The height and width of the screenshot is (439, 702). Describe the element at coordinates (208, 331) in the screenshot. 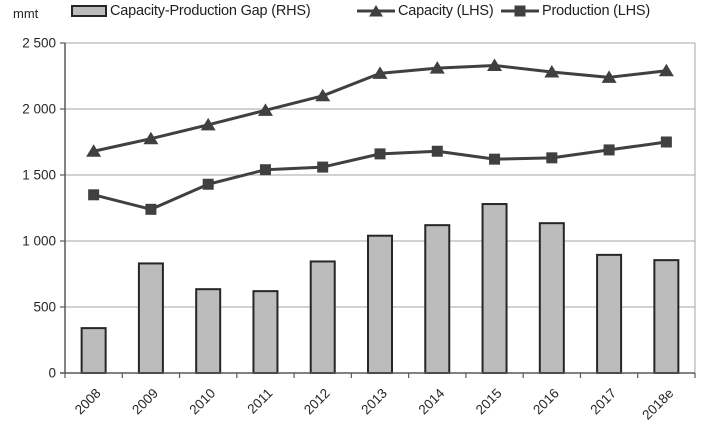

I see `bar-2010` at that location.